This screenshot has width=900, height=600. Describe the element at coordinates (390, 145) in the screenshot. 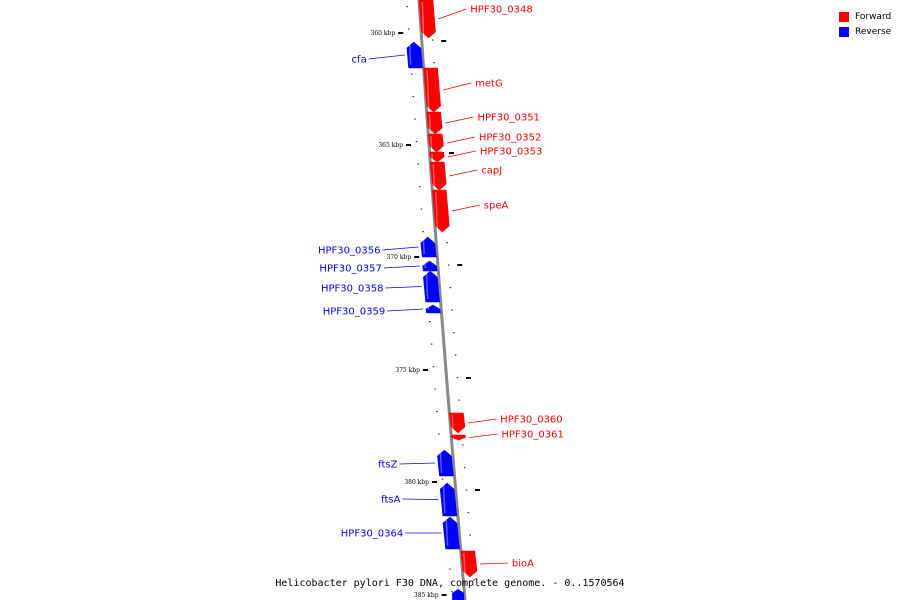

I see `scale-label: 365 kbp` at that location.